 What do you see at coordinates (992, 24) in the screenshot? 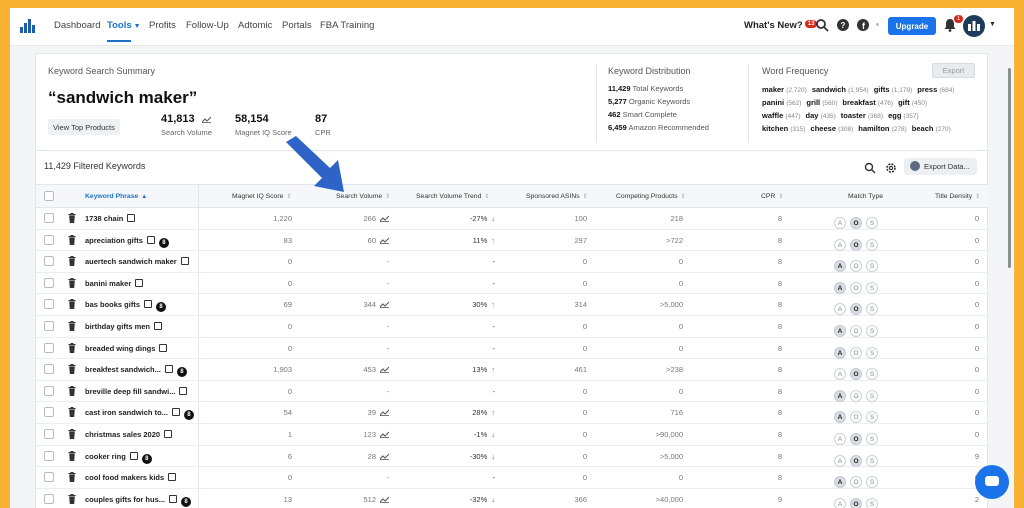
I see `account-chevron-icon: ▼` at bounding box center [992, 24].